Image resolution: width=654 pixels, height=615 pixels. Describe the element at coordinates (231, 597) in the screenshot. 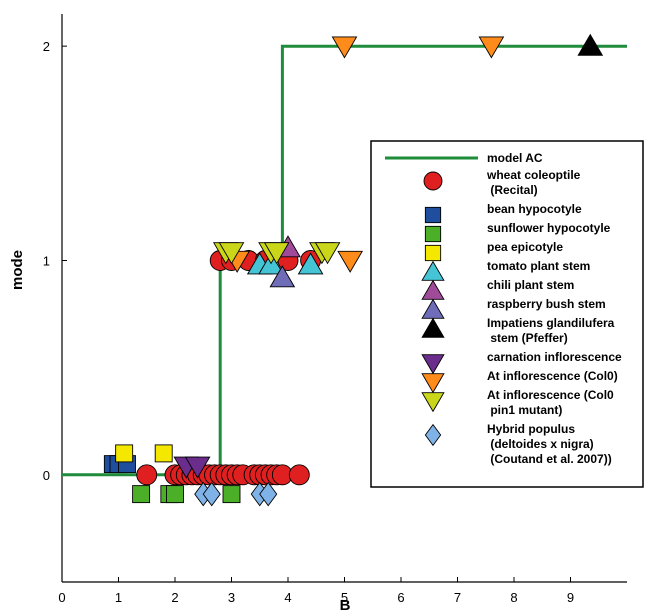

I see `x-tick-label: 3` at that location.